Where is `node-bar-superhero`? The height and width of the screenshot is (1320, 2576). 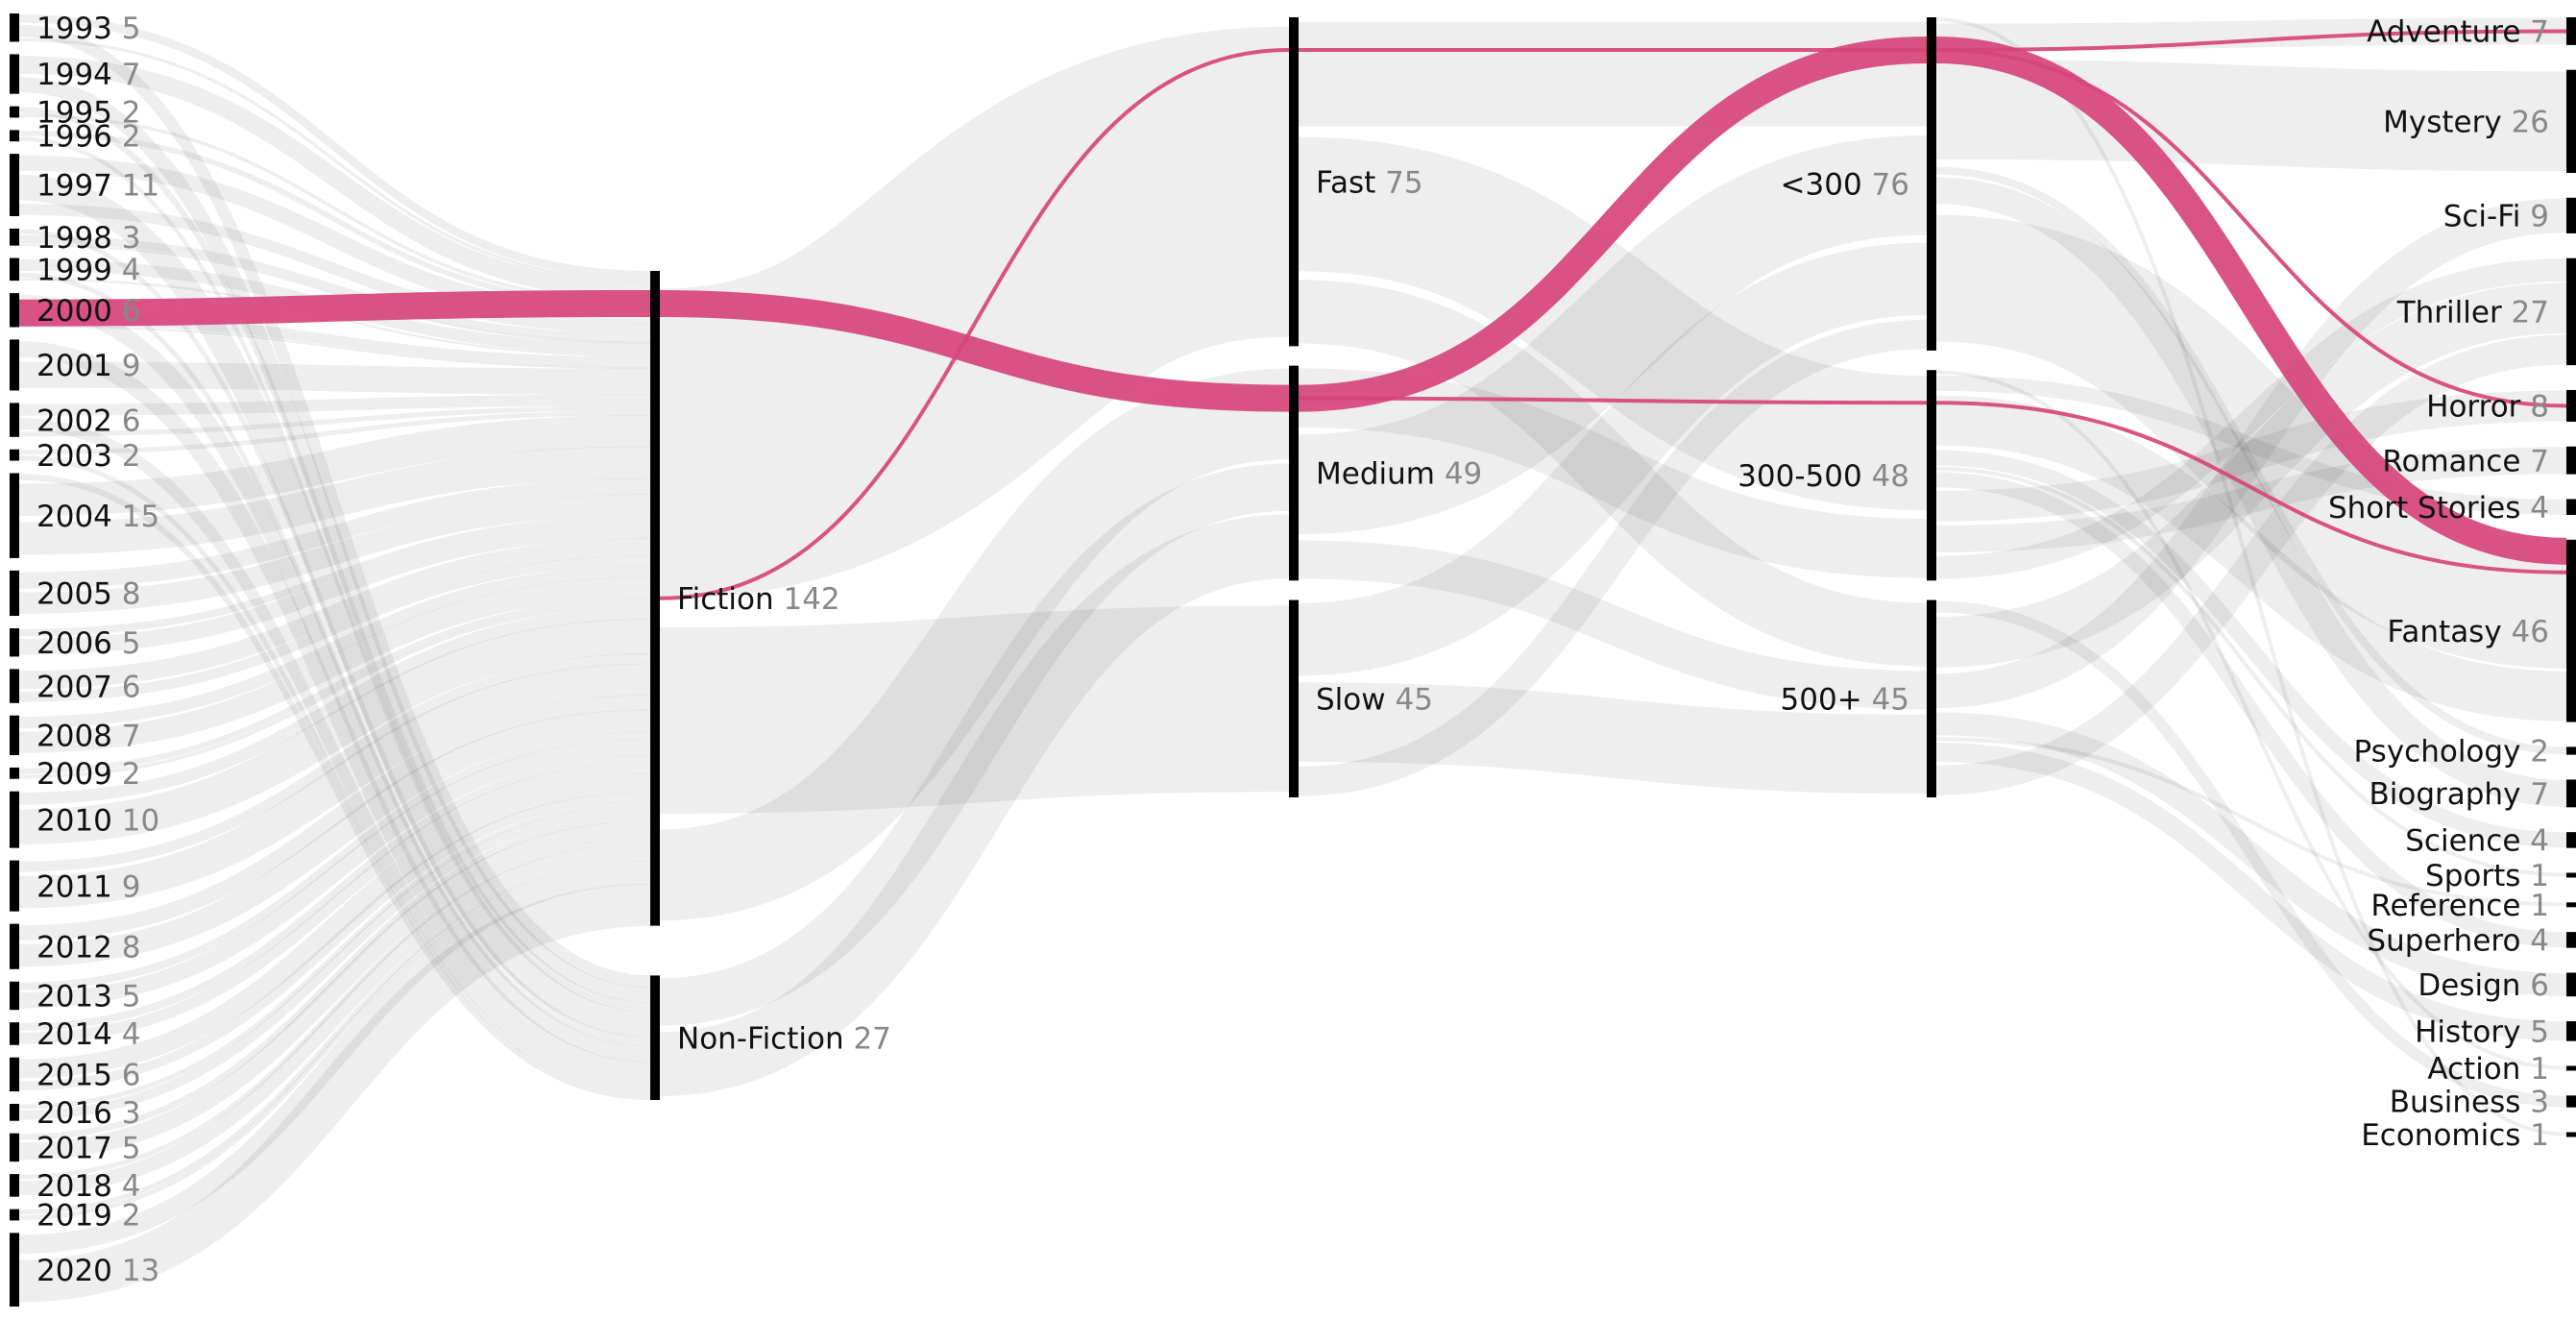
node-bar-superhero is located at coordinates (2571, 940).